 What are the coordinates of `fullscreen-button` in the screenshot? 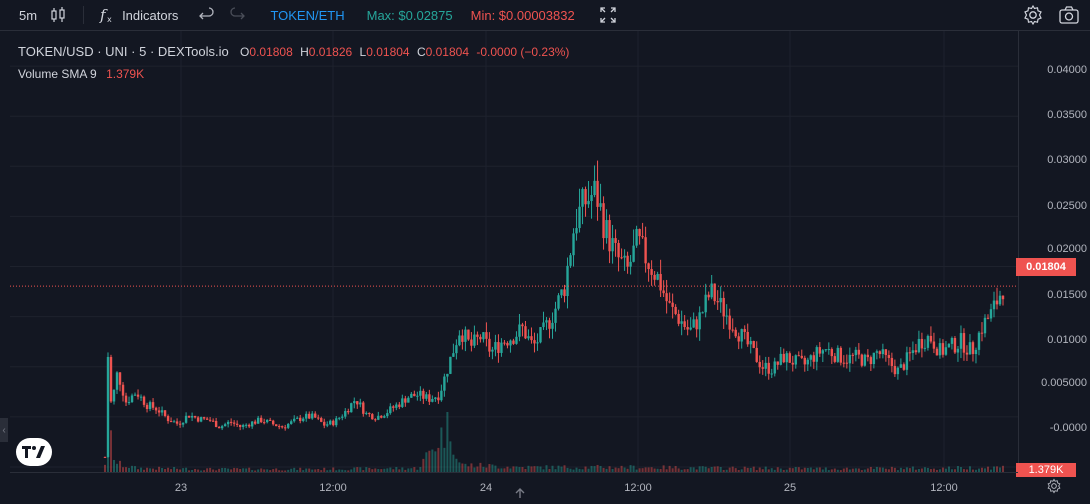 It's located at (608, 15).